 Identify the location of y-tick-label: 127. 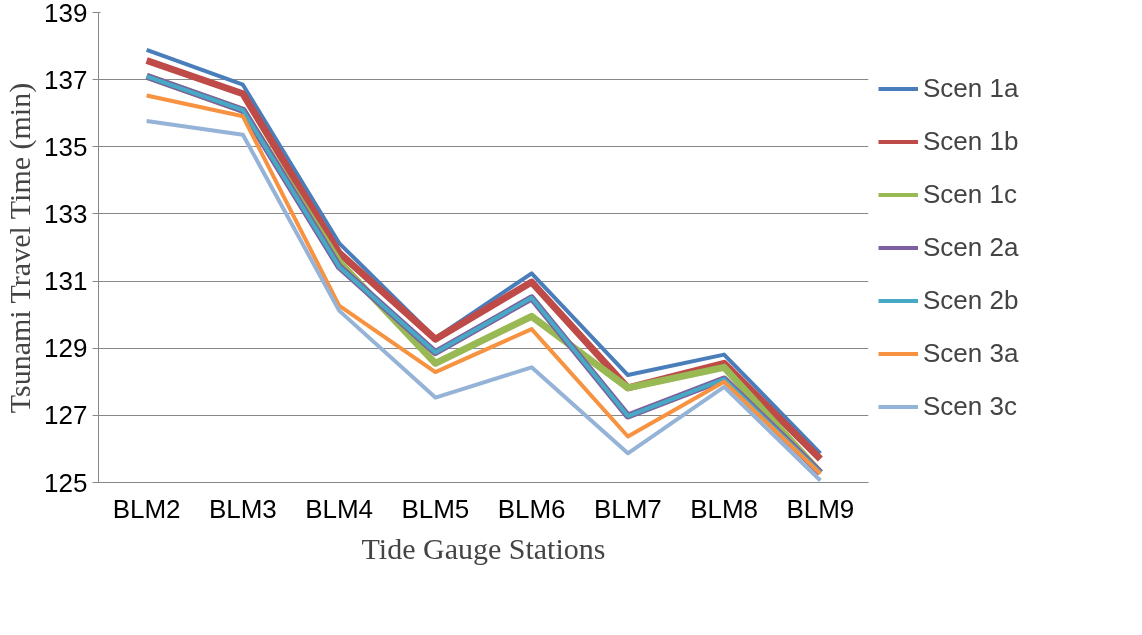
(66, 415).